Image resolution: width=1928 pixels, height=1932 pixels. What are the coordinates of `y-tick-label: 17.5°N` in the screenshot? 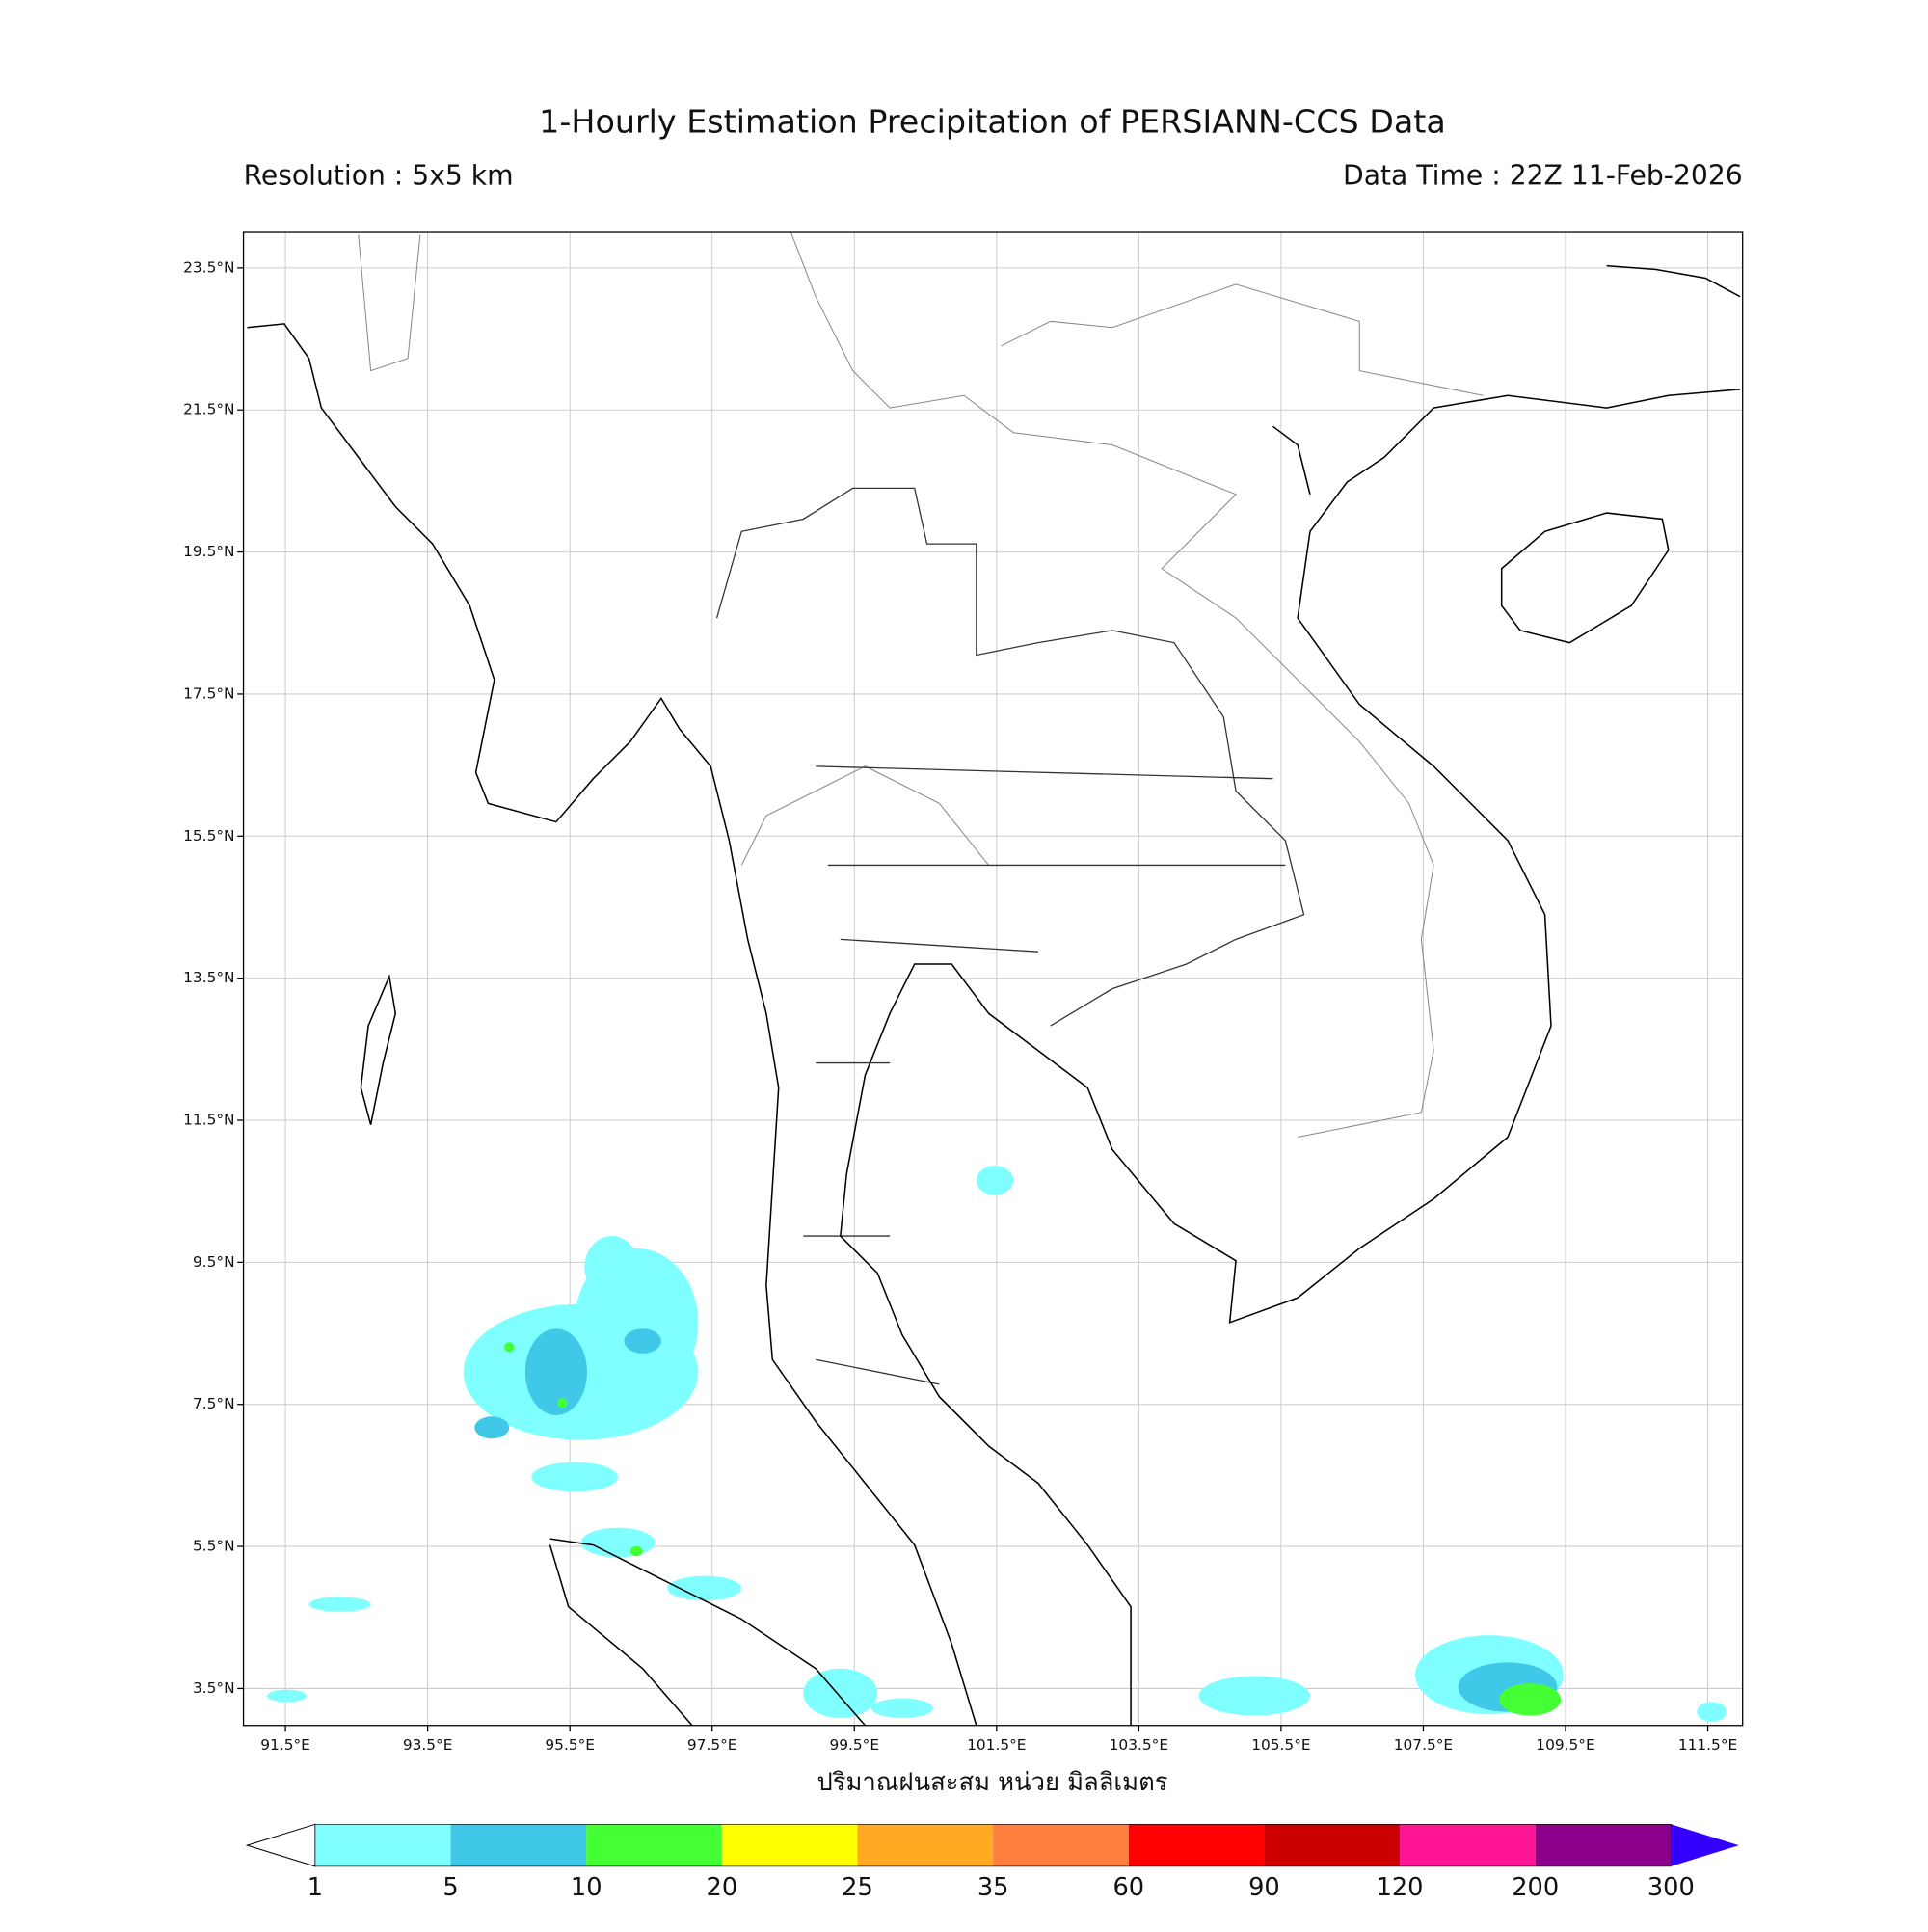 It's located at (208, 693).